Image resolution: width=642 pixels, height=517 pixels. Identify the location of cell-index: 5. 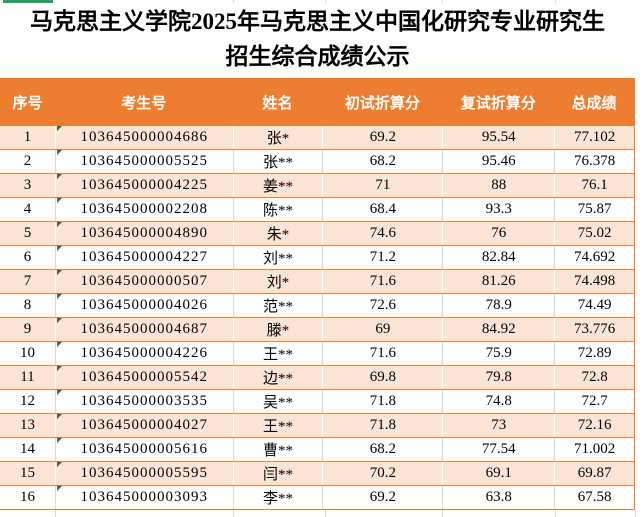
(27, 233).